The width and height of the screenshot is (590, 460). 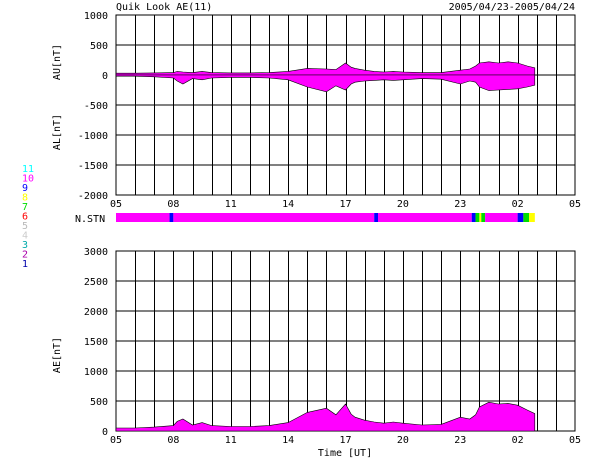 I want to click on al-axis-label: AL[nT], so click(x=57, y=132).